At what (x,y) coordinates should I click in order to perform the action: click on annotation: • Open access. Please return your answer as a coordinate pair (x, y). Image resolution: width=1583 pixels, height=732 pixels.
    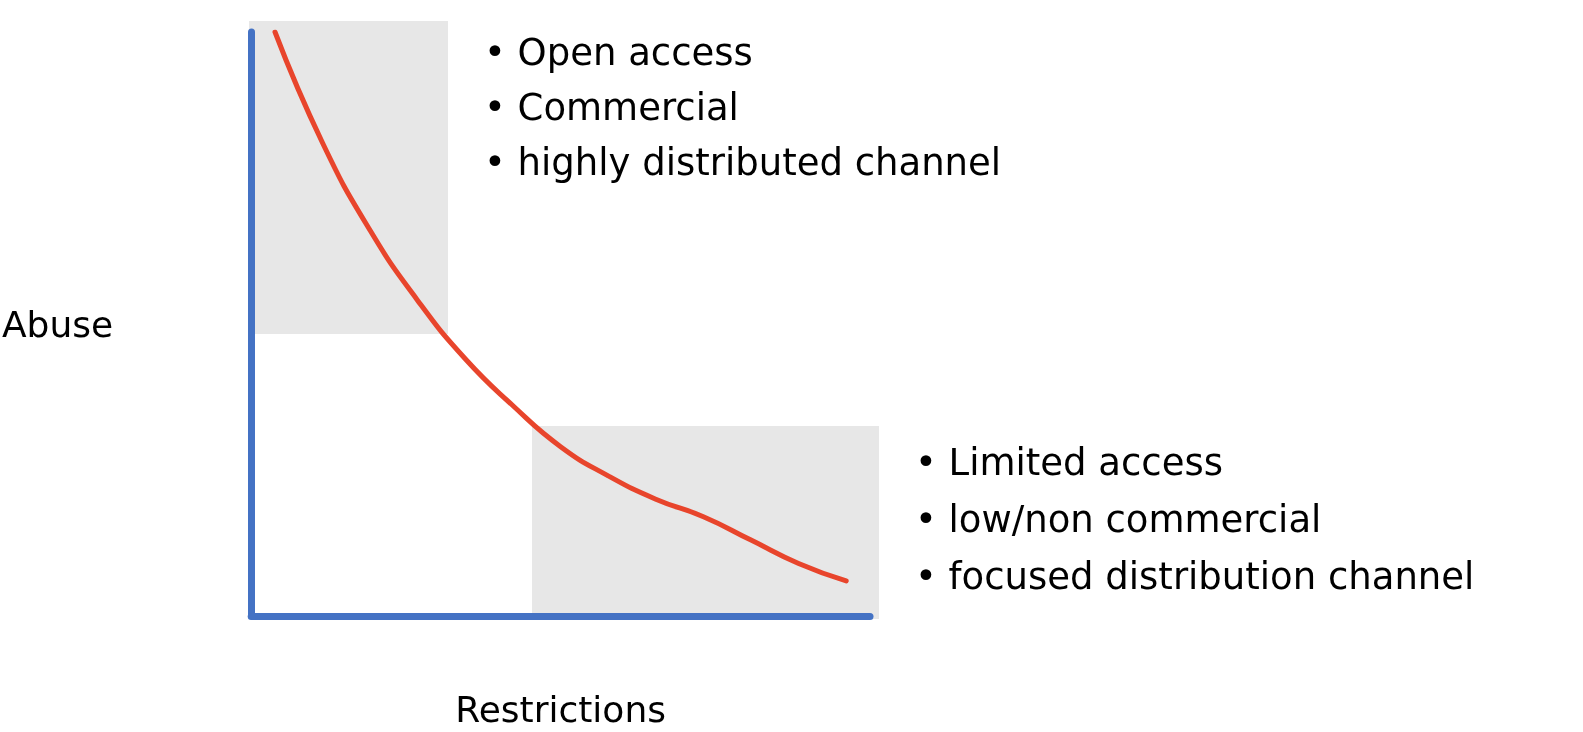
    Looking at the image, I should click on (618, 52).